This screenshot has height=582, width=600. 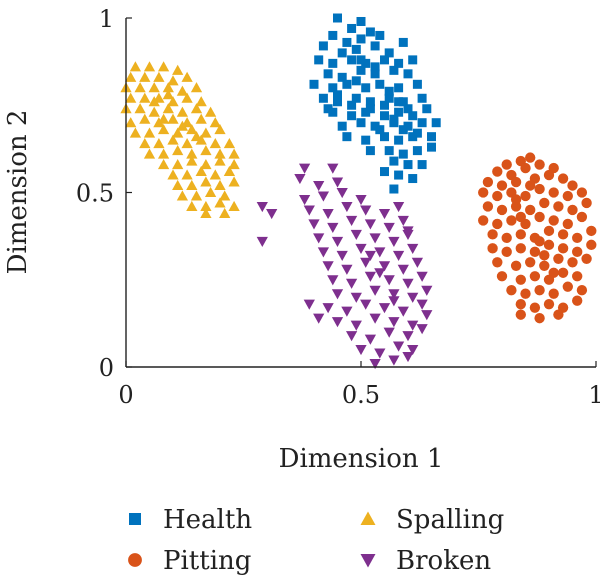 I want to click on x-axis-label: Dimension 1, so click(x=361, y=459).